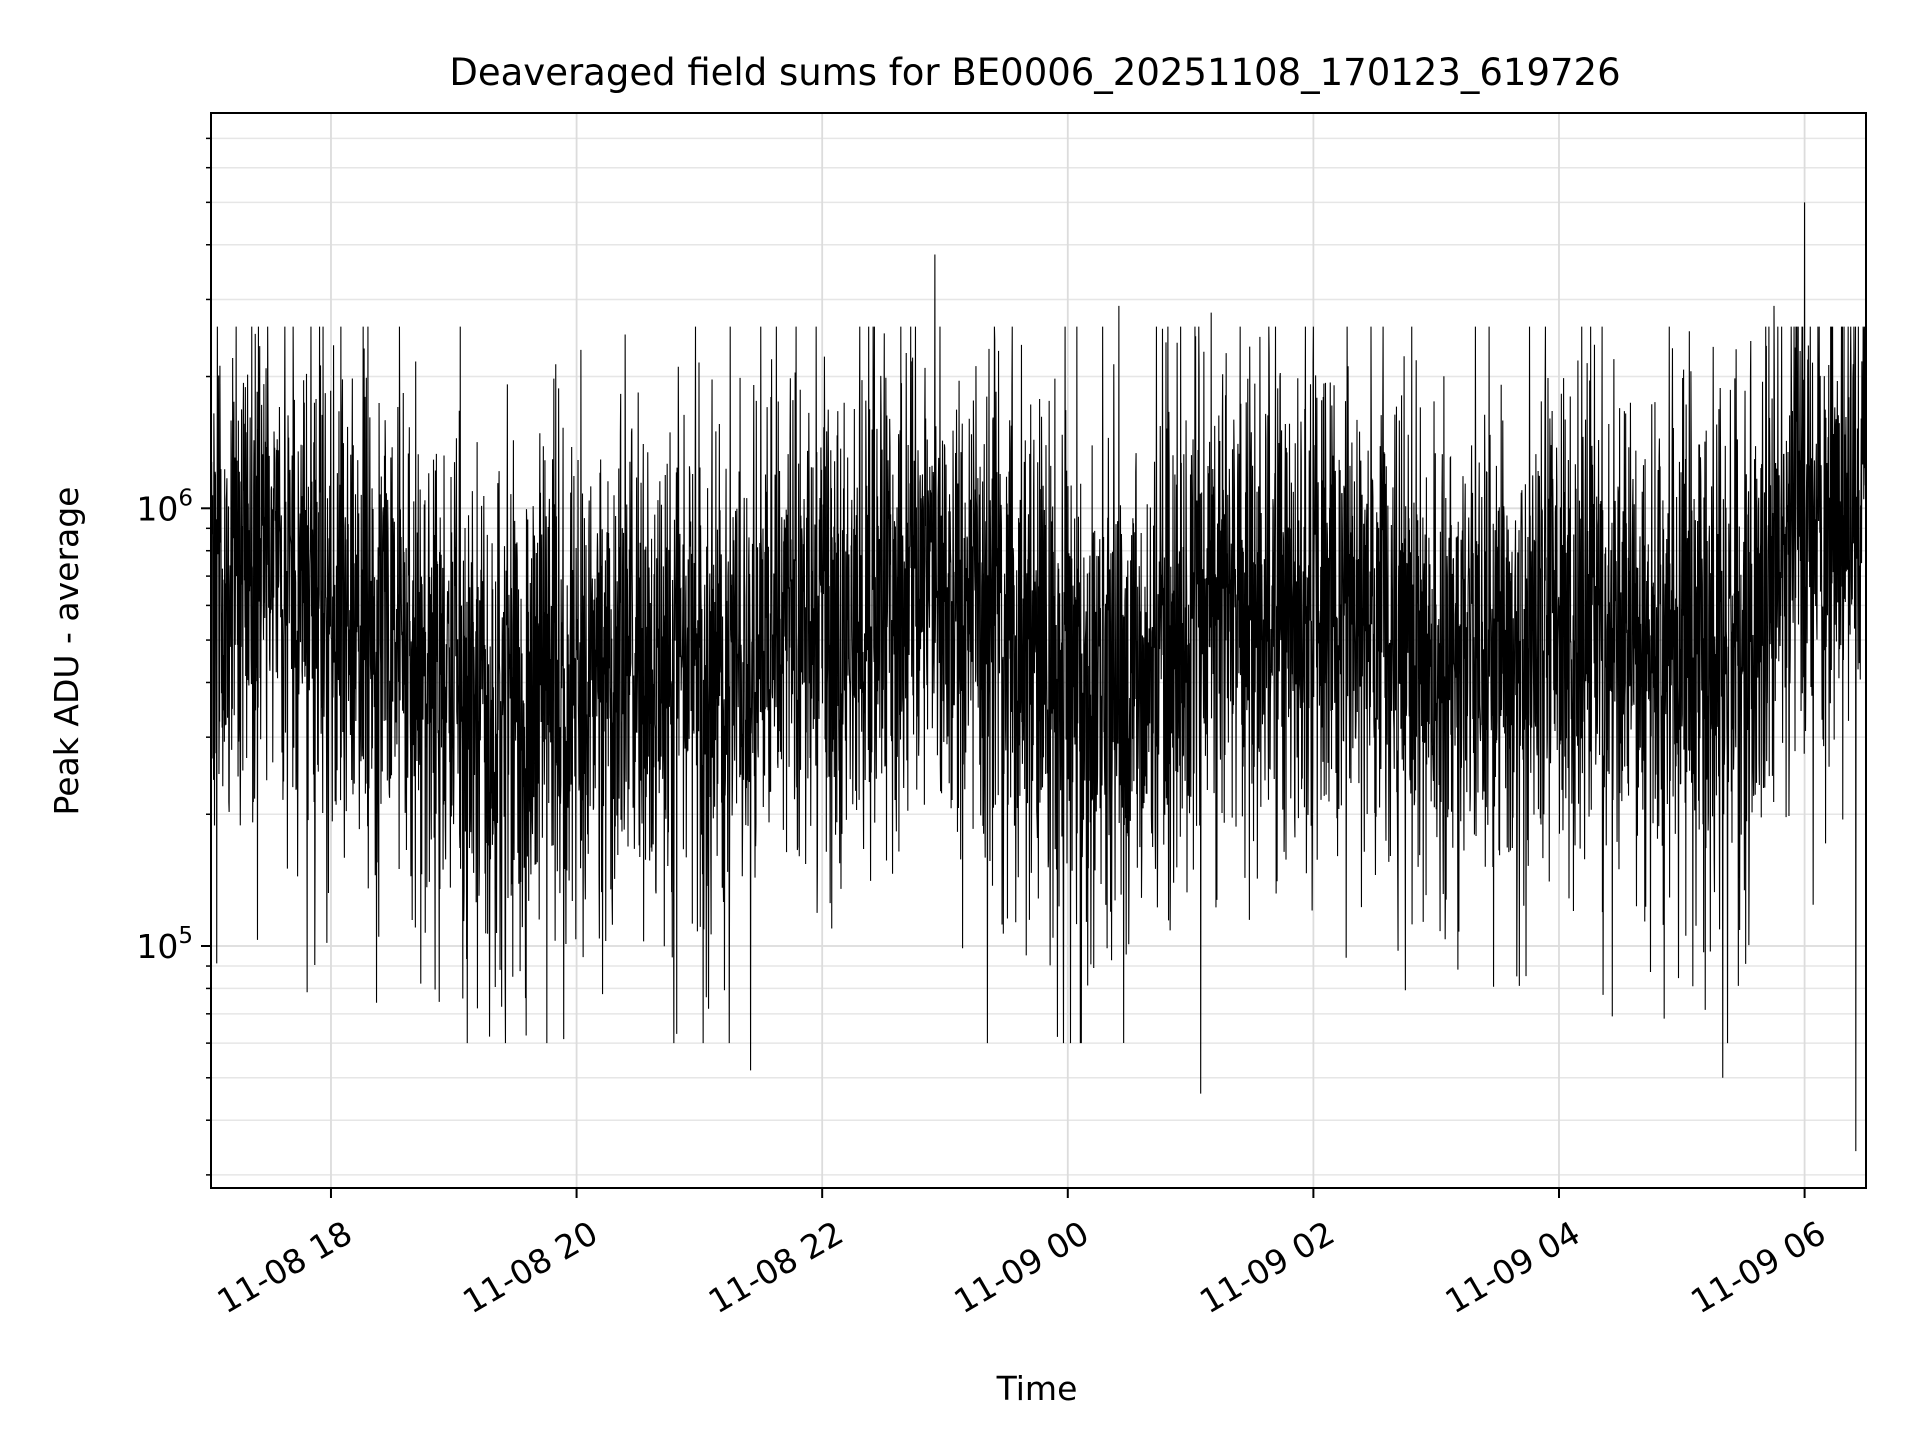 The height and width of the screenshot is (1440, 1920). What do you see at coordinates (1758, 1267) in the screenshot?
I see `x-tick-label: 11-09 06` at bounding box center [1758, 1267].